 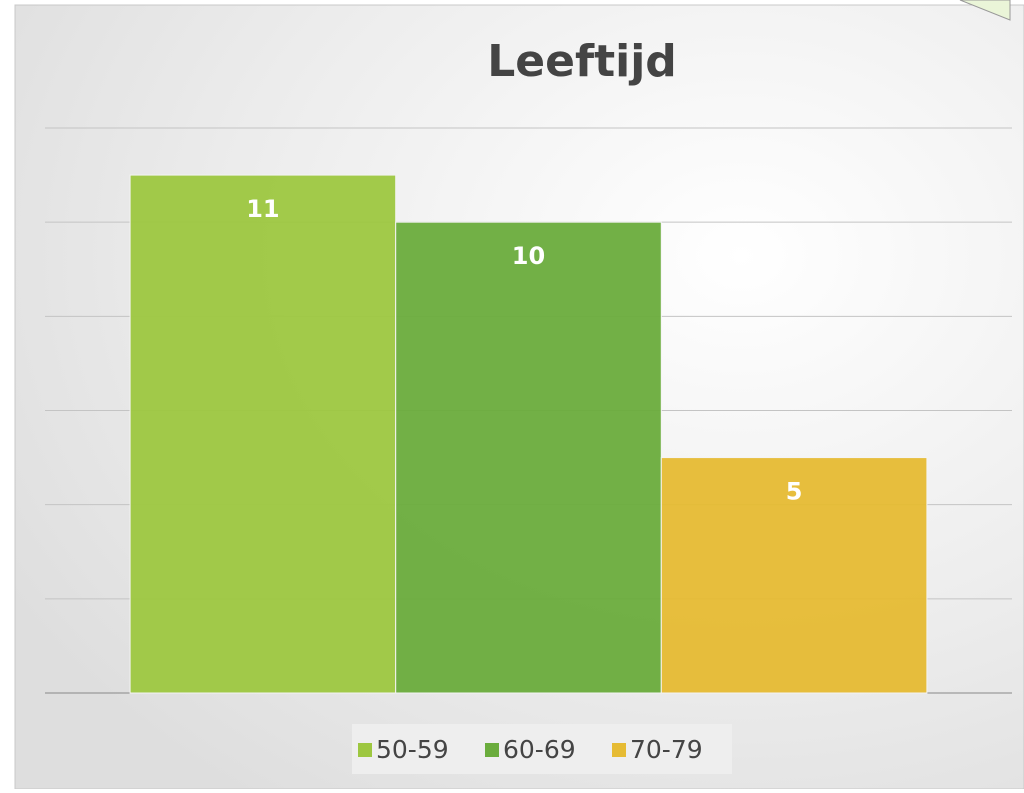 I want to click on legend-label: 60-69, so click(x=539, y=749).